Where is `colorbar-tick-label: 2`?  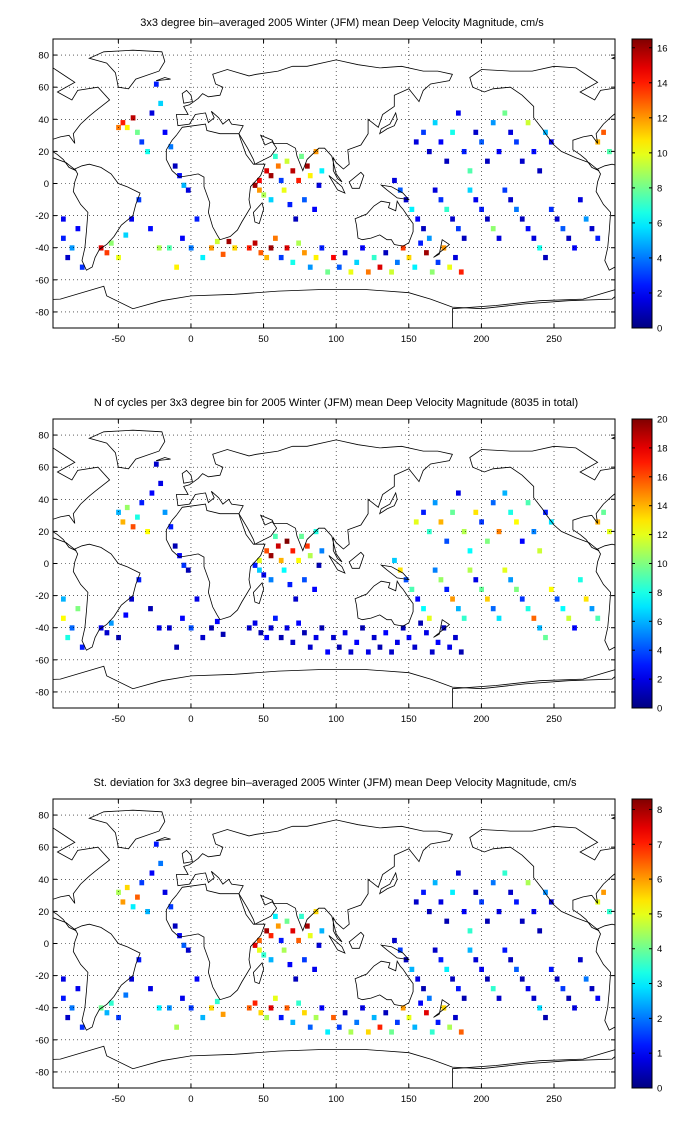 colorbar-tick-label: 2 is located at coordinates (659, 293).